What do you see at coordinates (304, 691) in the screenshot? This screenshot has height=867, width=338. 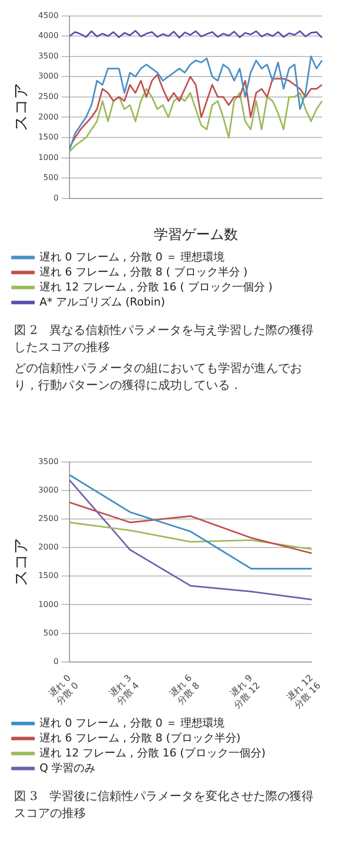 I see `x-tick-label: 遅れ 12 分散 16` at bounding box center [304, 691].